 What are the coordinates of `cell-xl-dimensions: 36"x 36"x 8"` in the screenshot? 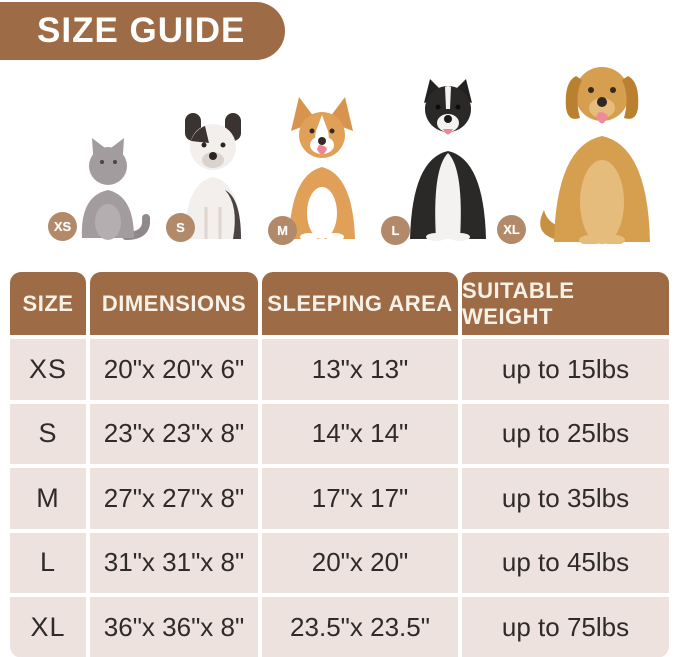 It's located at (174, 627).